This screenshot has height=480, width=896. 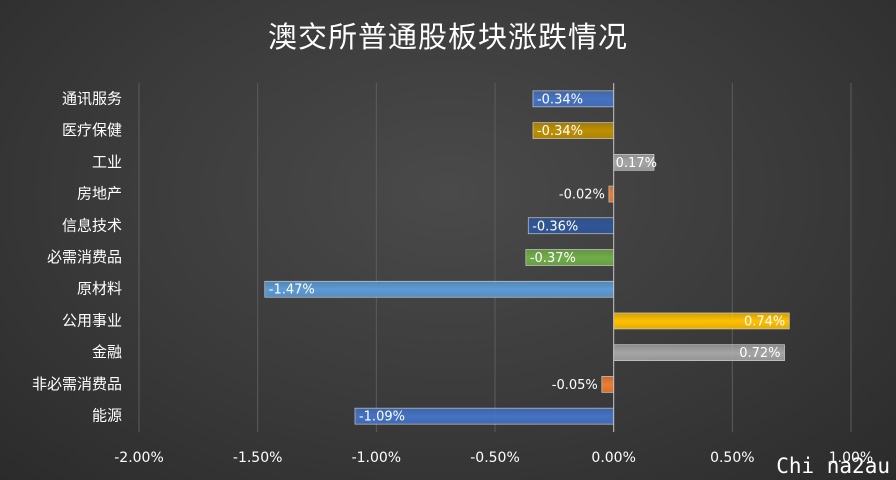 I want to click on data-label: -0.36%, so click(x=555, y=226).